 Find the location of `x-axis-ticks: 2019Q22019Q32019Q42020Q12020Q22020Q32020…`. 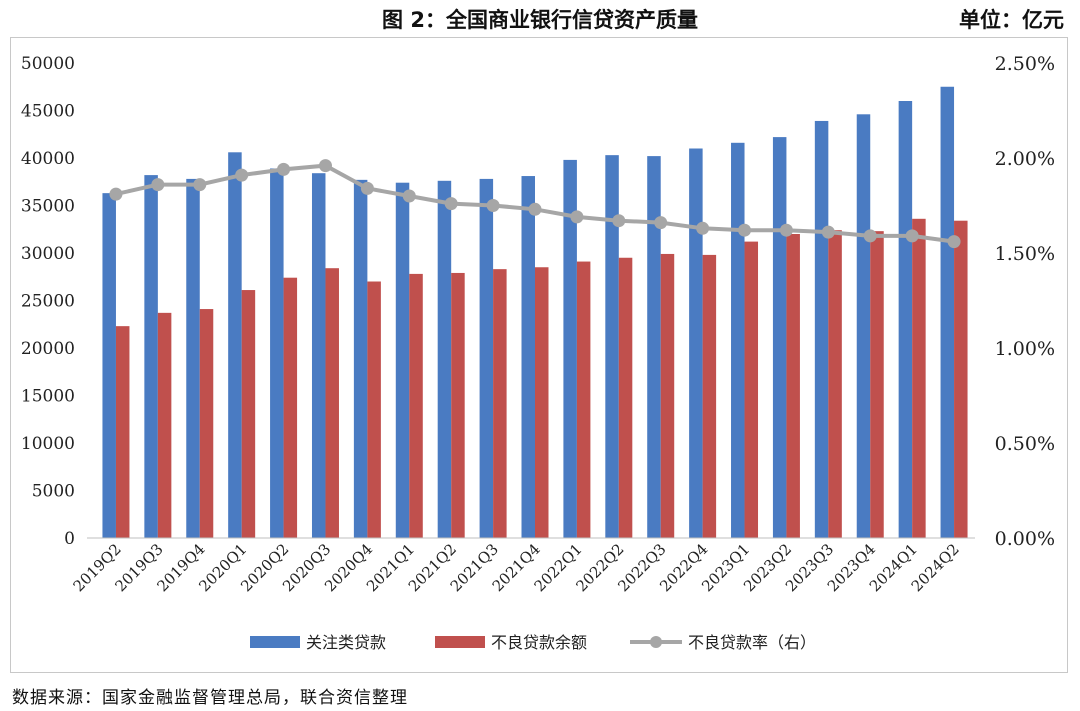

x-axis-ticks: 2019Q22019Q32019Q42020Q12020Q22020Q32020… is located at coordinates (516, 567).